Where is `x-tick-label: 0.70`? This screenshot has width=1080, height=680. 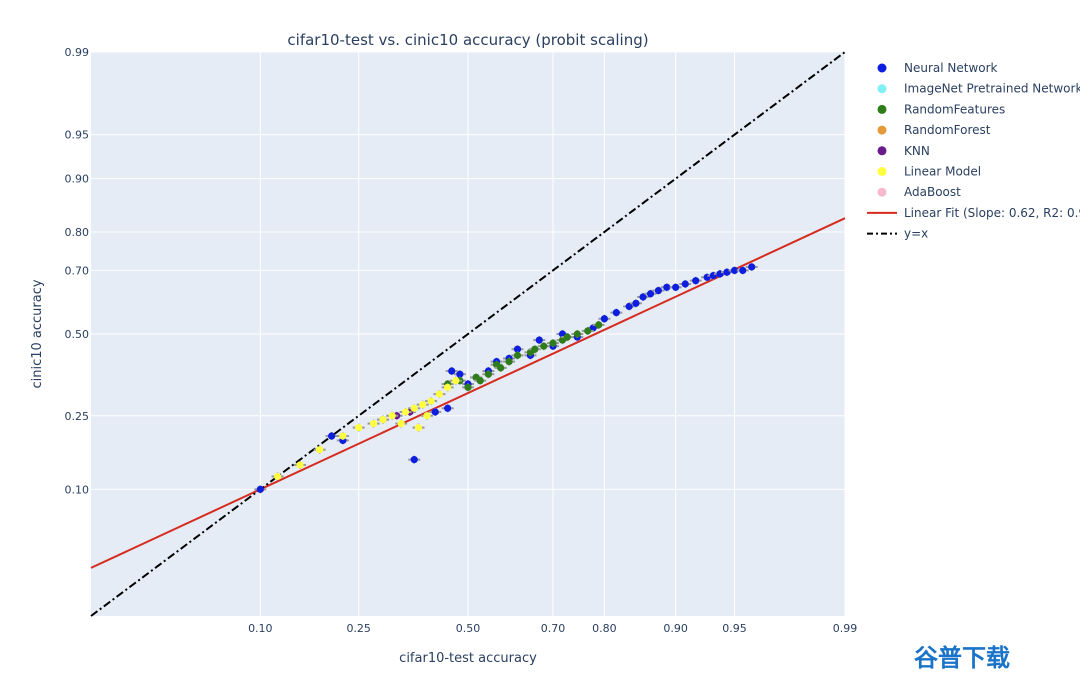
x-tick-label: 0.70 is located at coordinates (553, 628).